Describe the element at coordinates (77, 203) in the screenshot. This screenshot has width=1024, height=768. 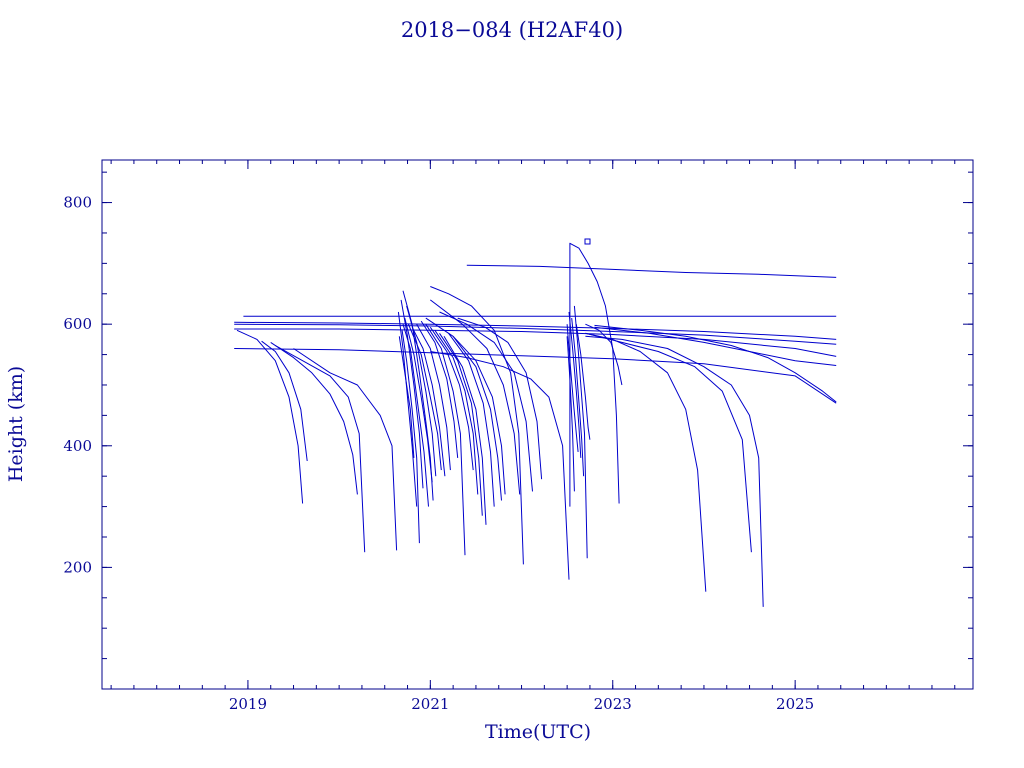
I see `y-tick-label: 800` at that location.